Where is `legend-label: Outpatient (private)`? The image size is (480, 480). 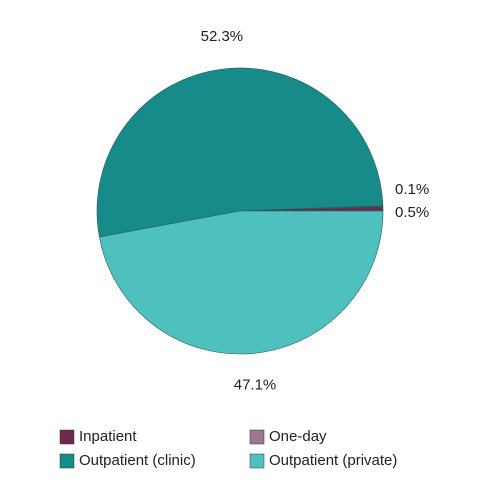
legend-label: Outpatient (private) is located at coordinates (333, 460).